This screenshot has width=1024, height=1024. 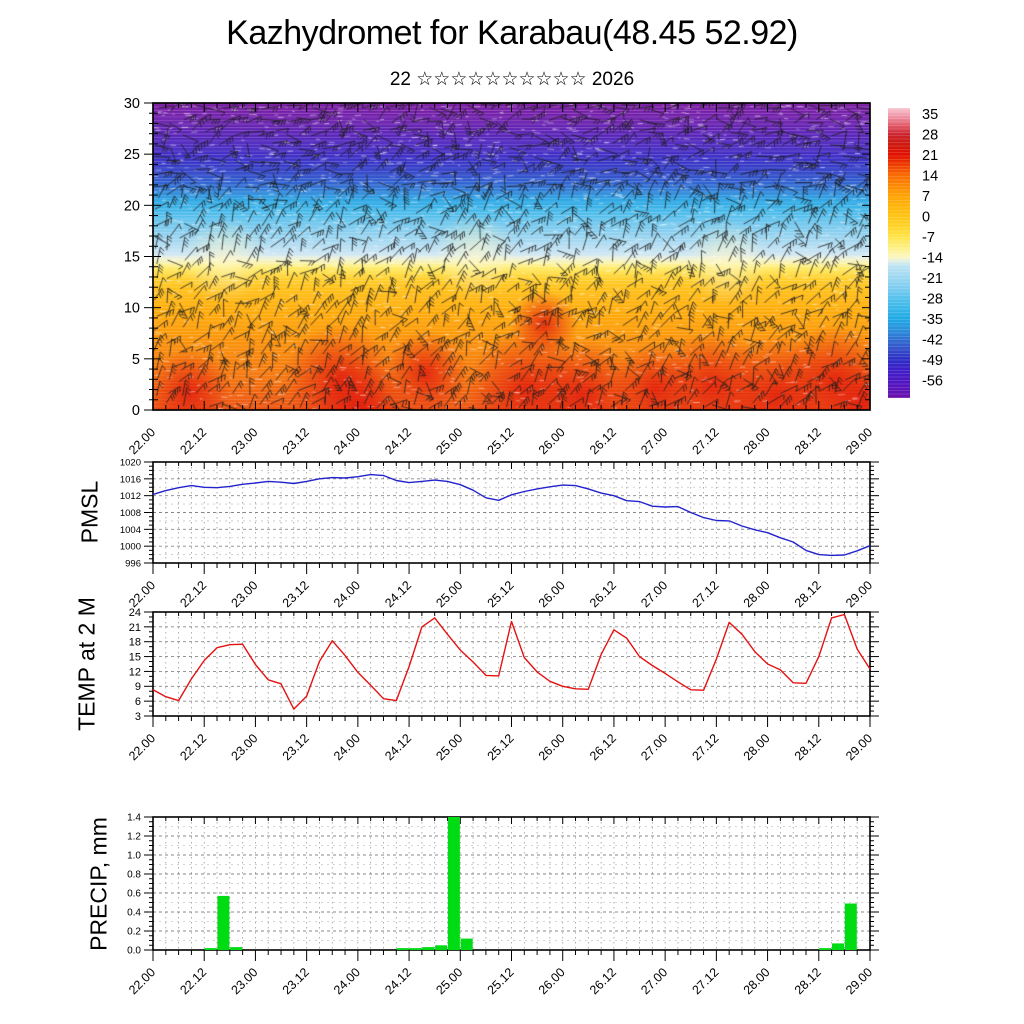 What do you see at coordinates (134, 856) in the screenshot?
I see `y-tick-label: 1.0` at bounding box center [134, 856].